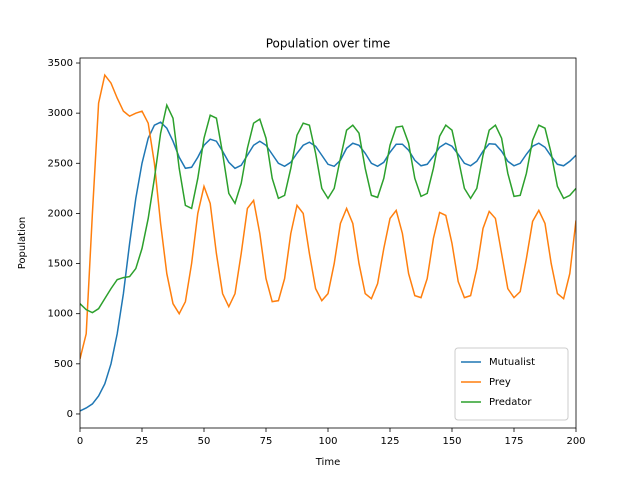  I want to click on x-tick-label: 50, so click(204, 441).